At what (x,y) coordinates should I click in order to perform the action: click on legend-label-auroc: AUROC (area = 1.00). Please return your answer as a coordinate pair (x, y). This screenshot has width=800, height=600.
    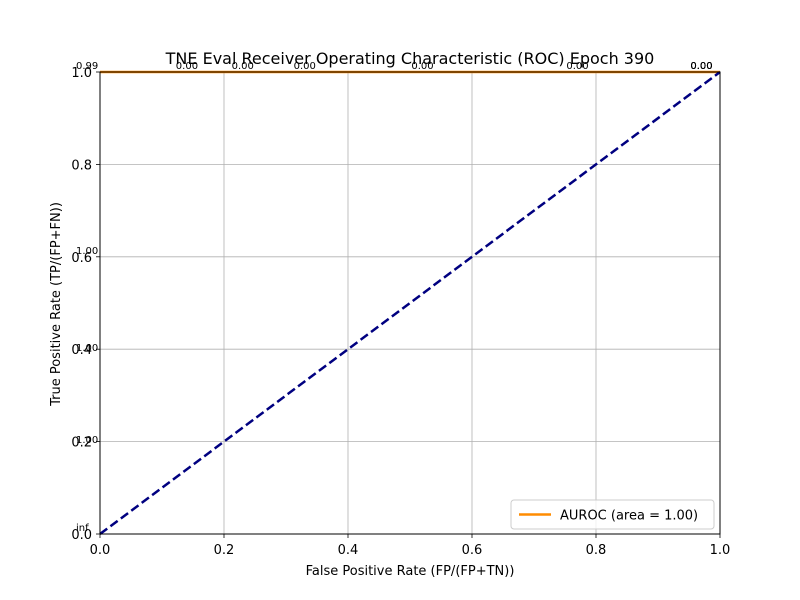
    Looking at the image, I should click on (629, 516).